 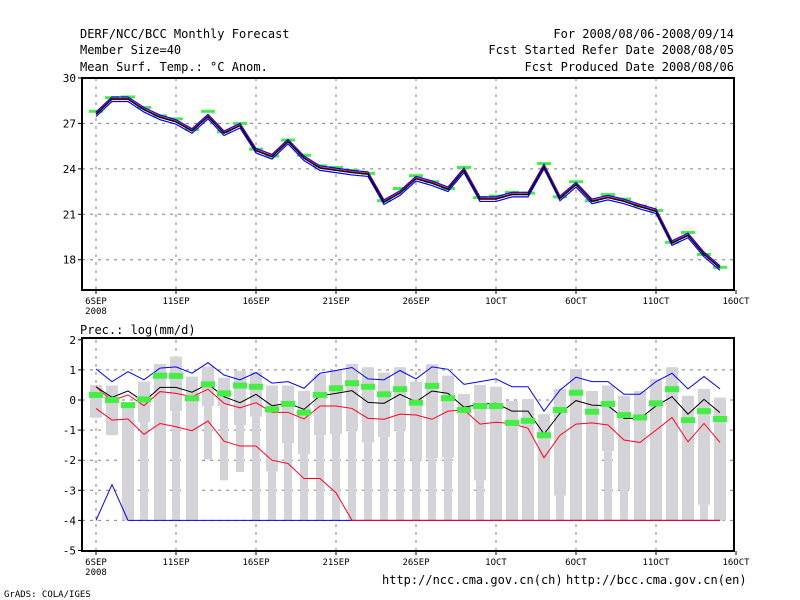 What do you see at coordinates (611, 50) in the screenshot?
I see `start-date: Fcst Started Refer Date 2008/08/05` at bounding box center [611, 50].